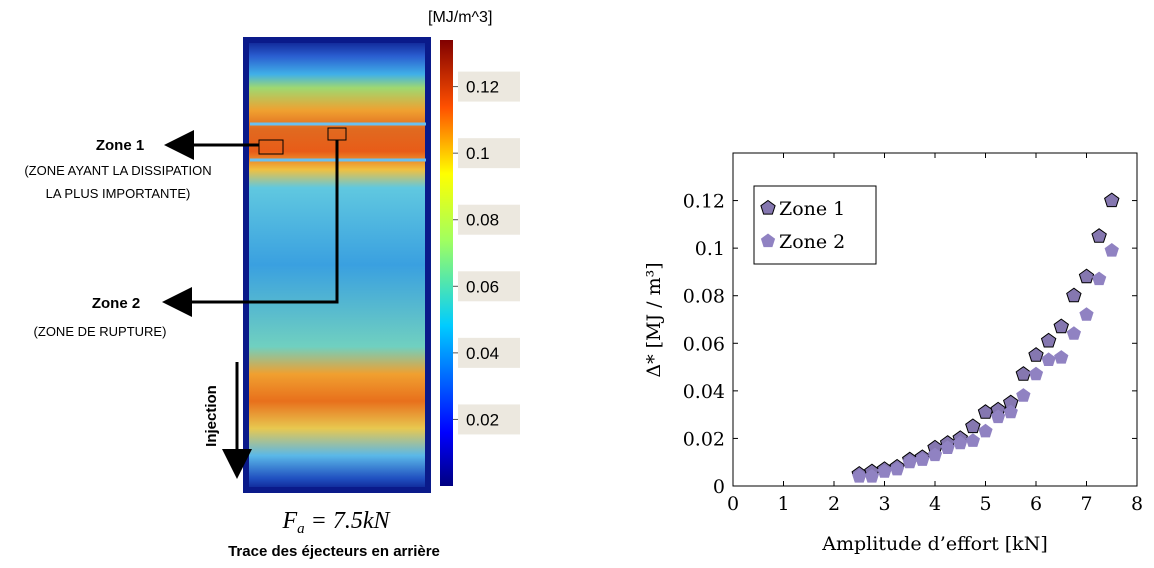  Describe the element at coordinates (250, 228) in the screenshot. I see `arrow` at that location.